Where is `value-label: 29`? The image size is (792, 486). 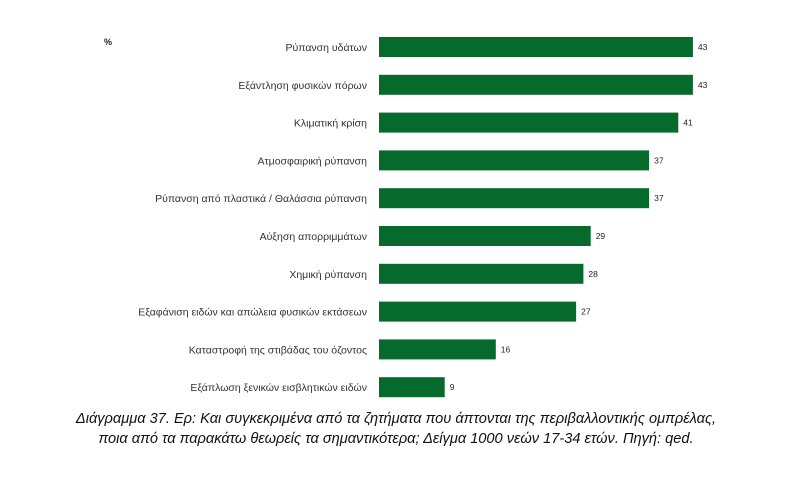
value-label: 29 is located at coordinates (601, 236).